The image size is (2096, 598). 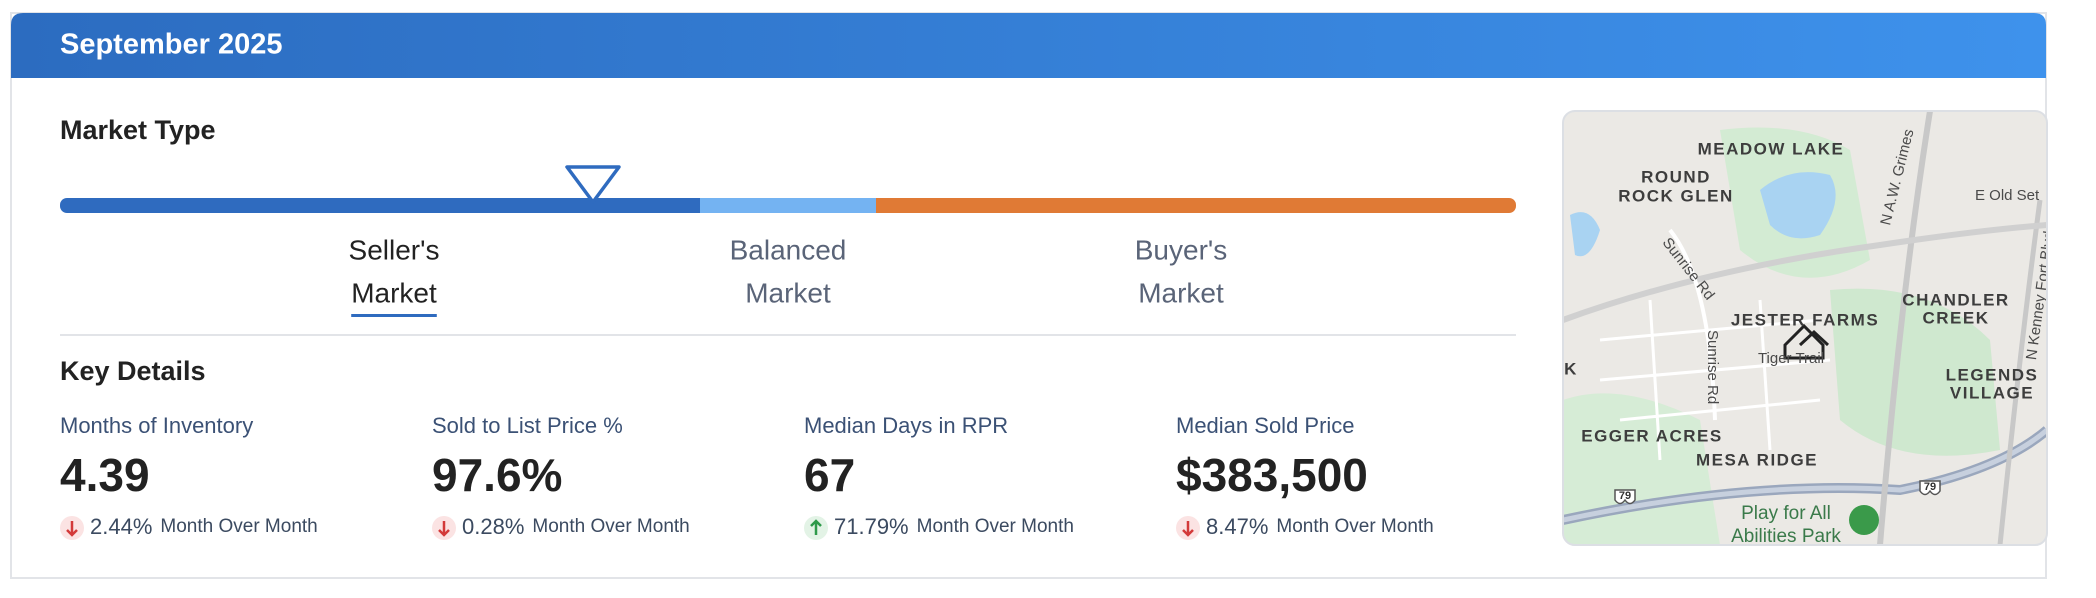 I want to click on map-label: E Old Set, so click(x=2007, y=195).